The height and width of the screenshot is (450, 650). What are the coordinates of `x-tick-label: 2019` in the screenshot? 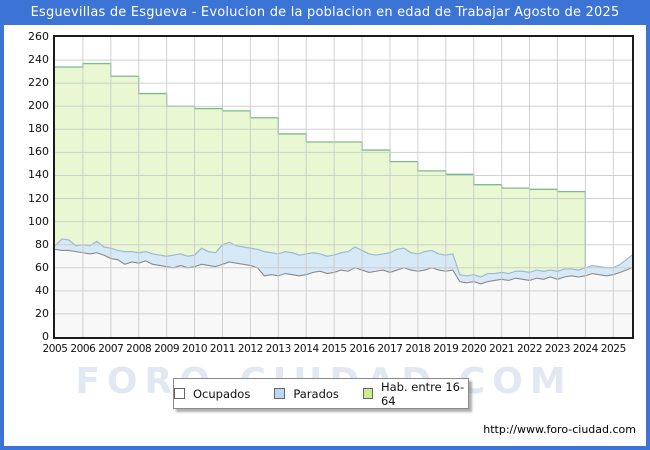 It's located at (446, 349).